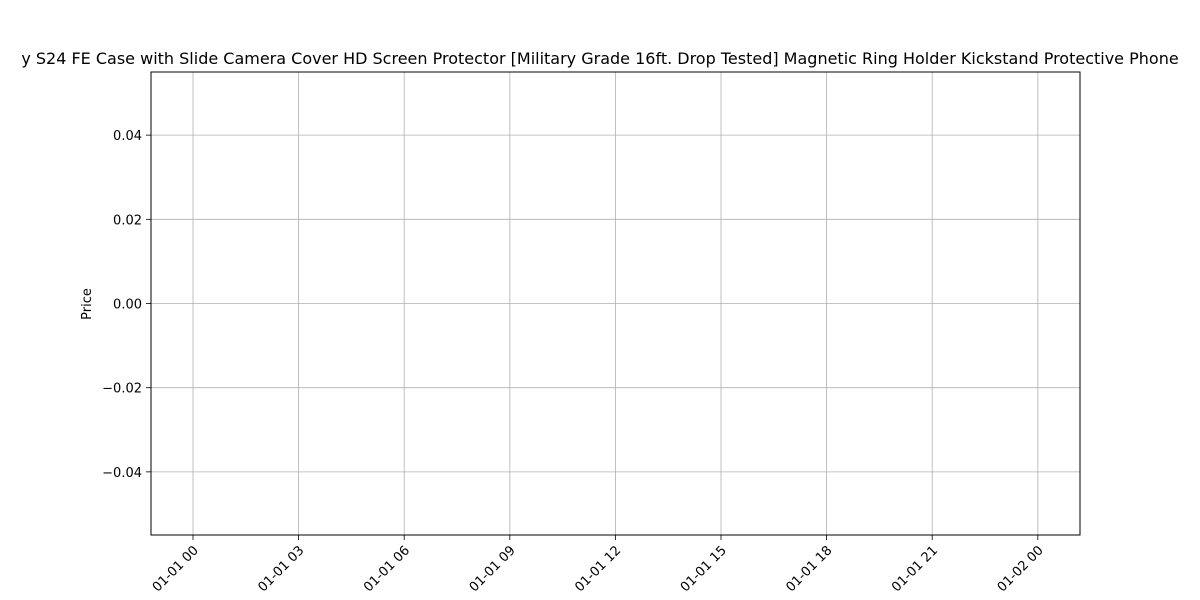 The height and width of the screenshot is (600, 1200). I want to click on x-tick-label: 01-01 03, so click(281, 569).